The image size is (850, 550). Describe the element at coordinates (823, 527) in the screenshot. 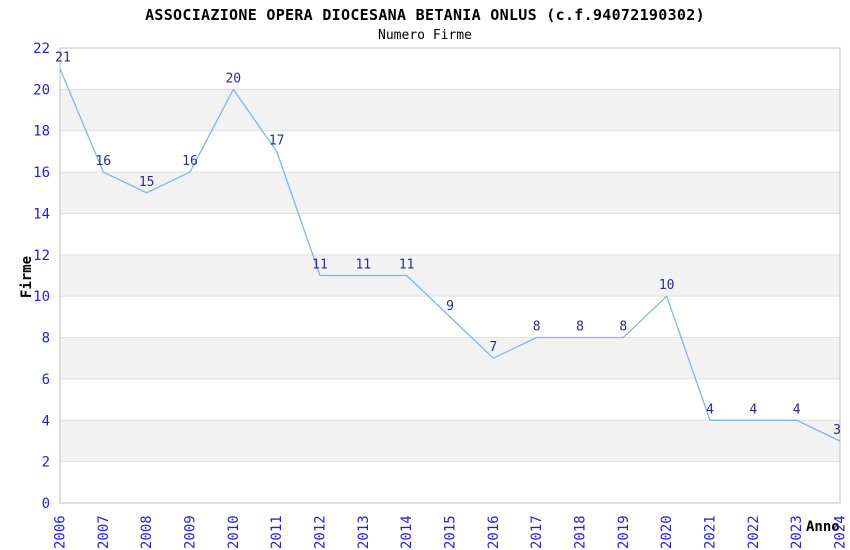

I see `x-axis-title: Anno` at that location.